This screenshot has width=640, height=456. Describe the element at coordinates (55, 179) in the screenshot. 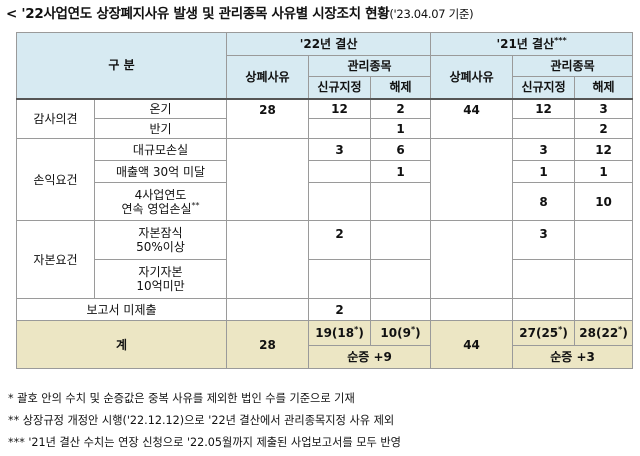

I see `group-profit: 손익요건` at that location.